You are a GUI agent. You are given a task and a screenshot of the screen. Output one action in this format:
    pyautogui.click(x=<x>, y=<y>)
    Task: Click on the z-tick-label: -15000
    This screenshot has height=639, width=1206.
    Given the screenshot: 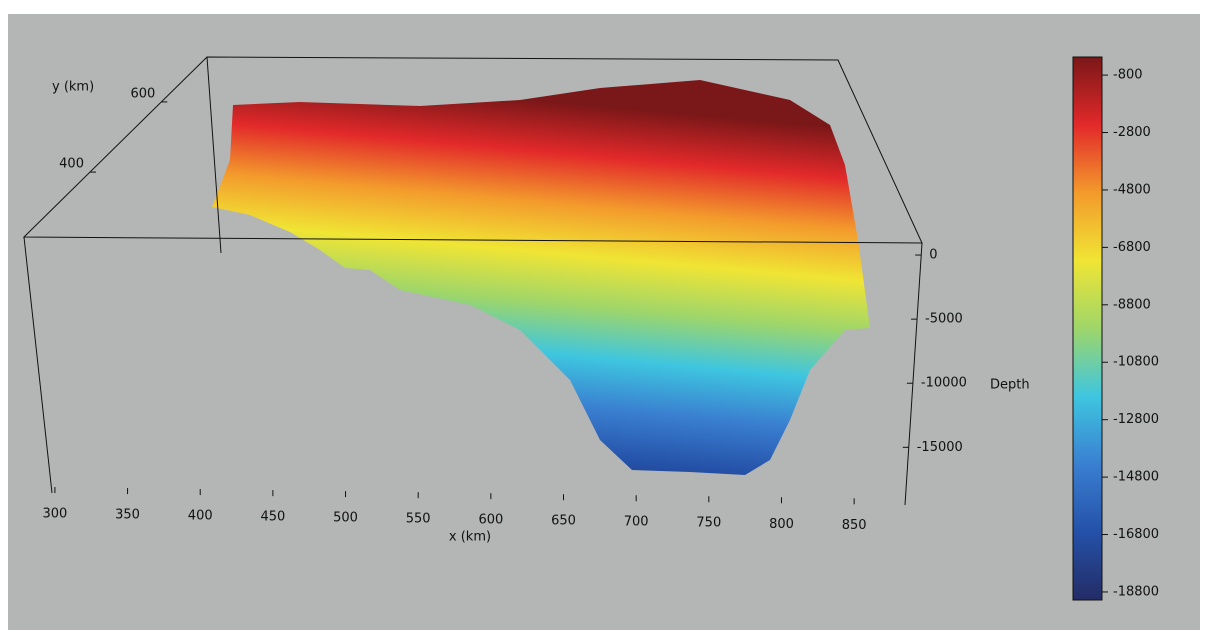 What is the action you would take?
    pyautogui.click(x=940, y=447)
    